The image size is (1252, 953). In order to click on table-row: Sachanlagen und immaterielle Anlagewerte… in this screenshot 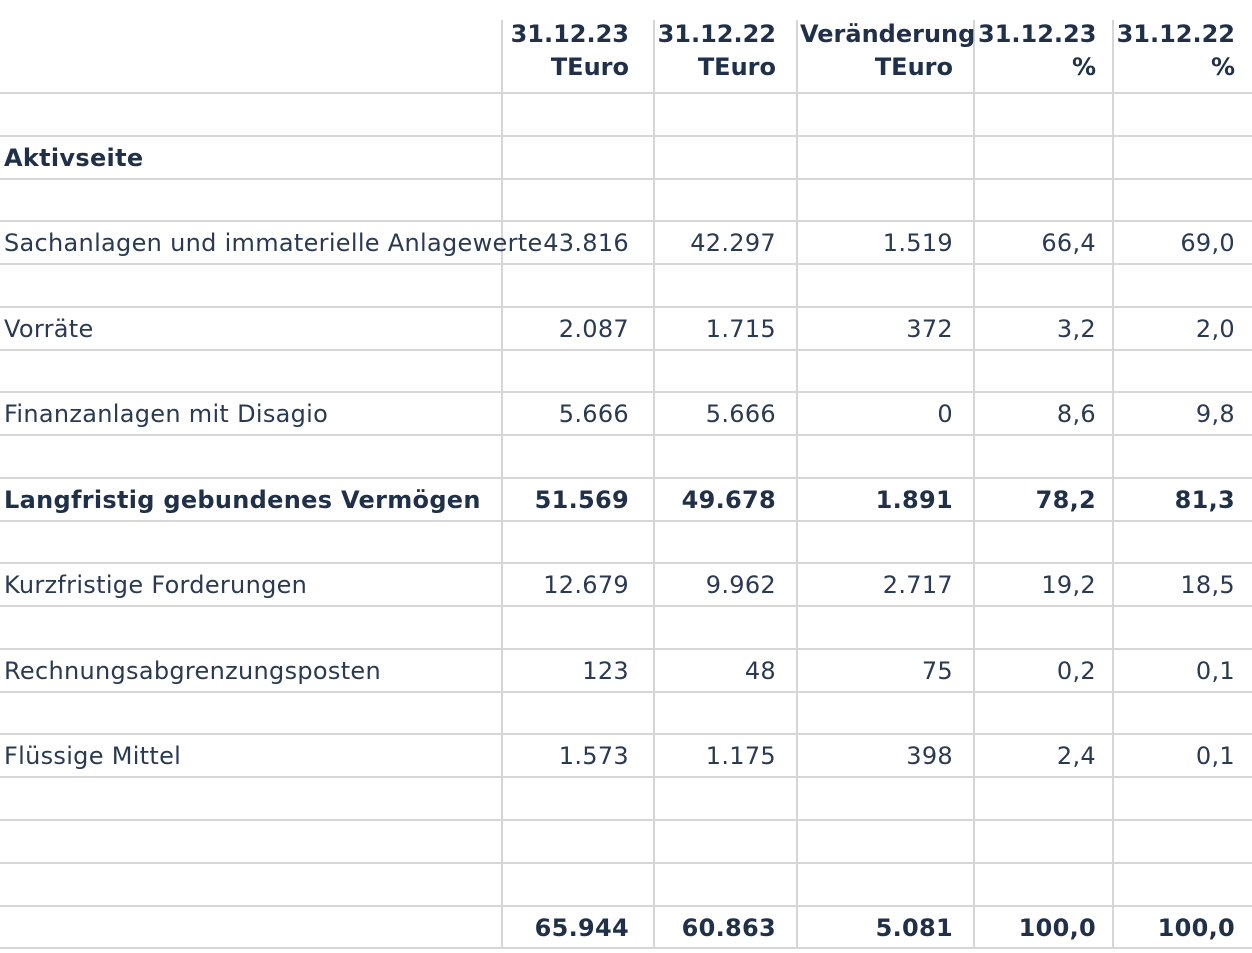, I will do `click(626, 243)`.